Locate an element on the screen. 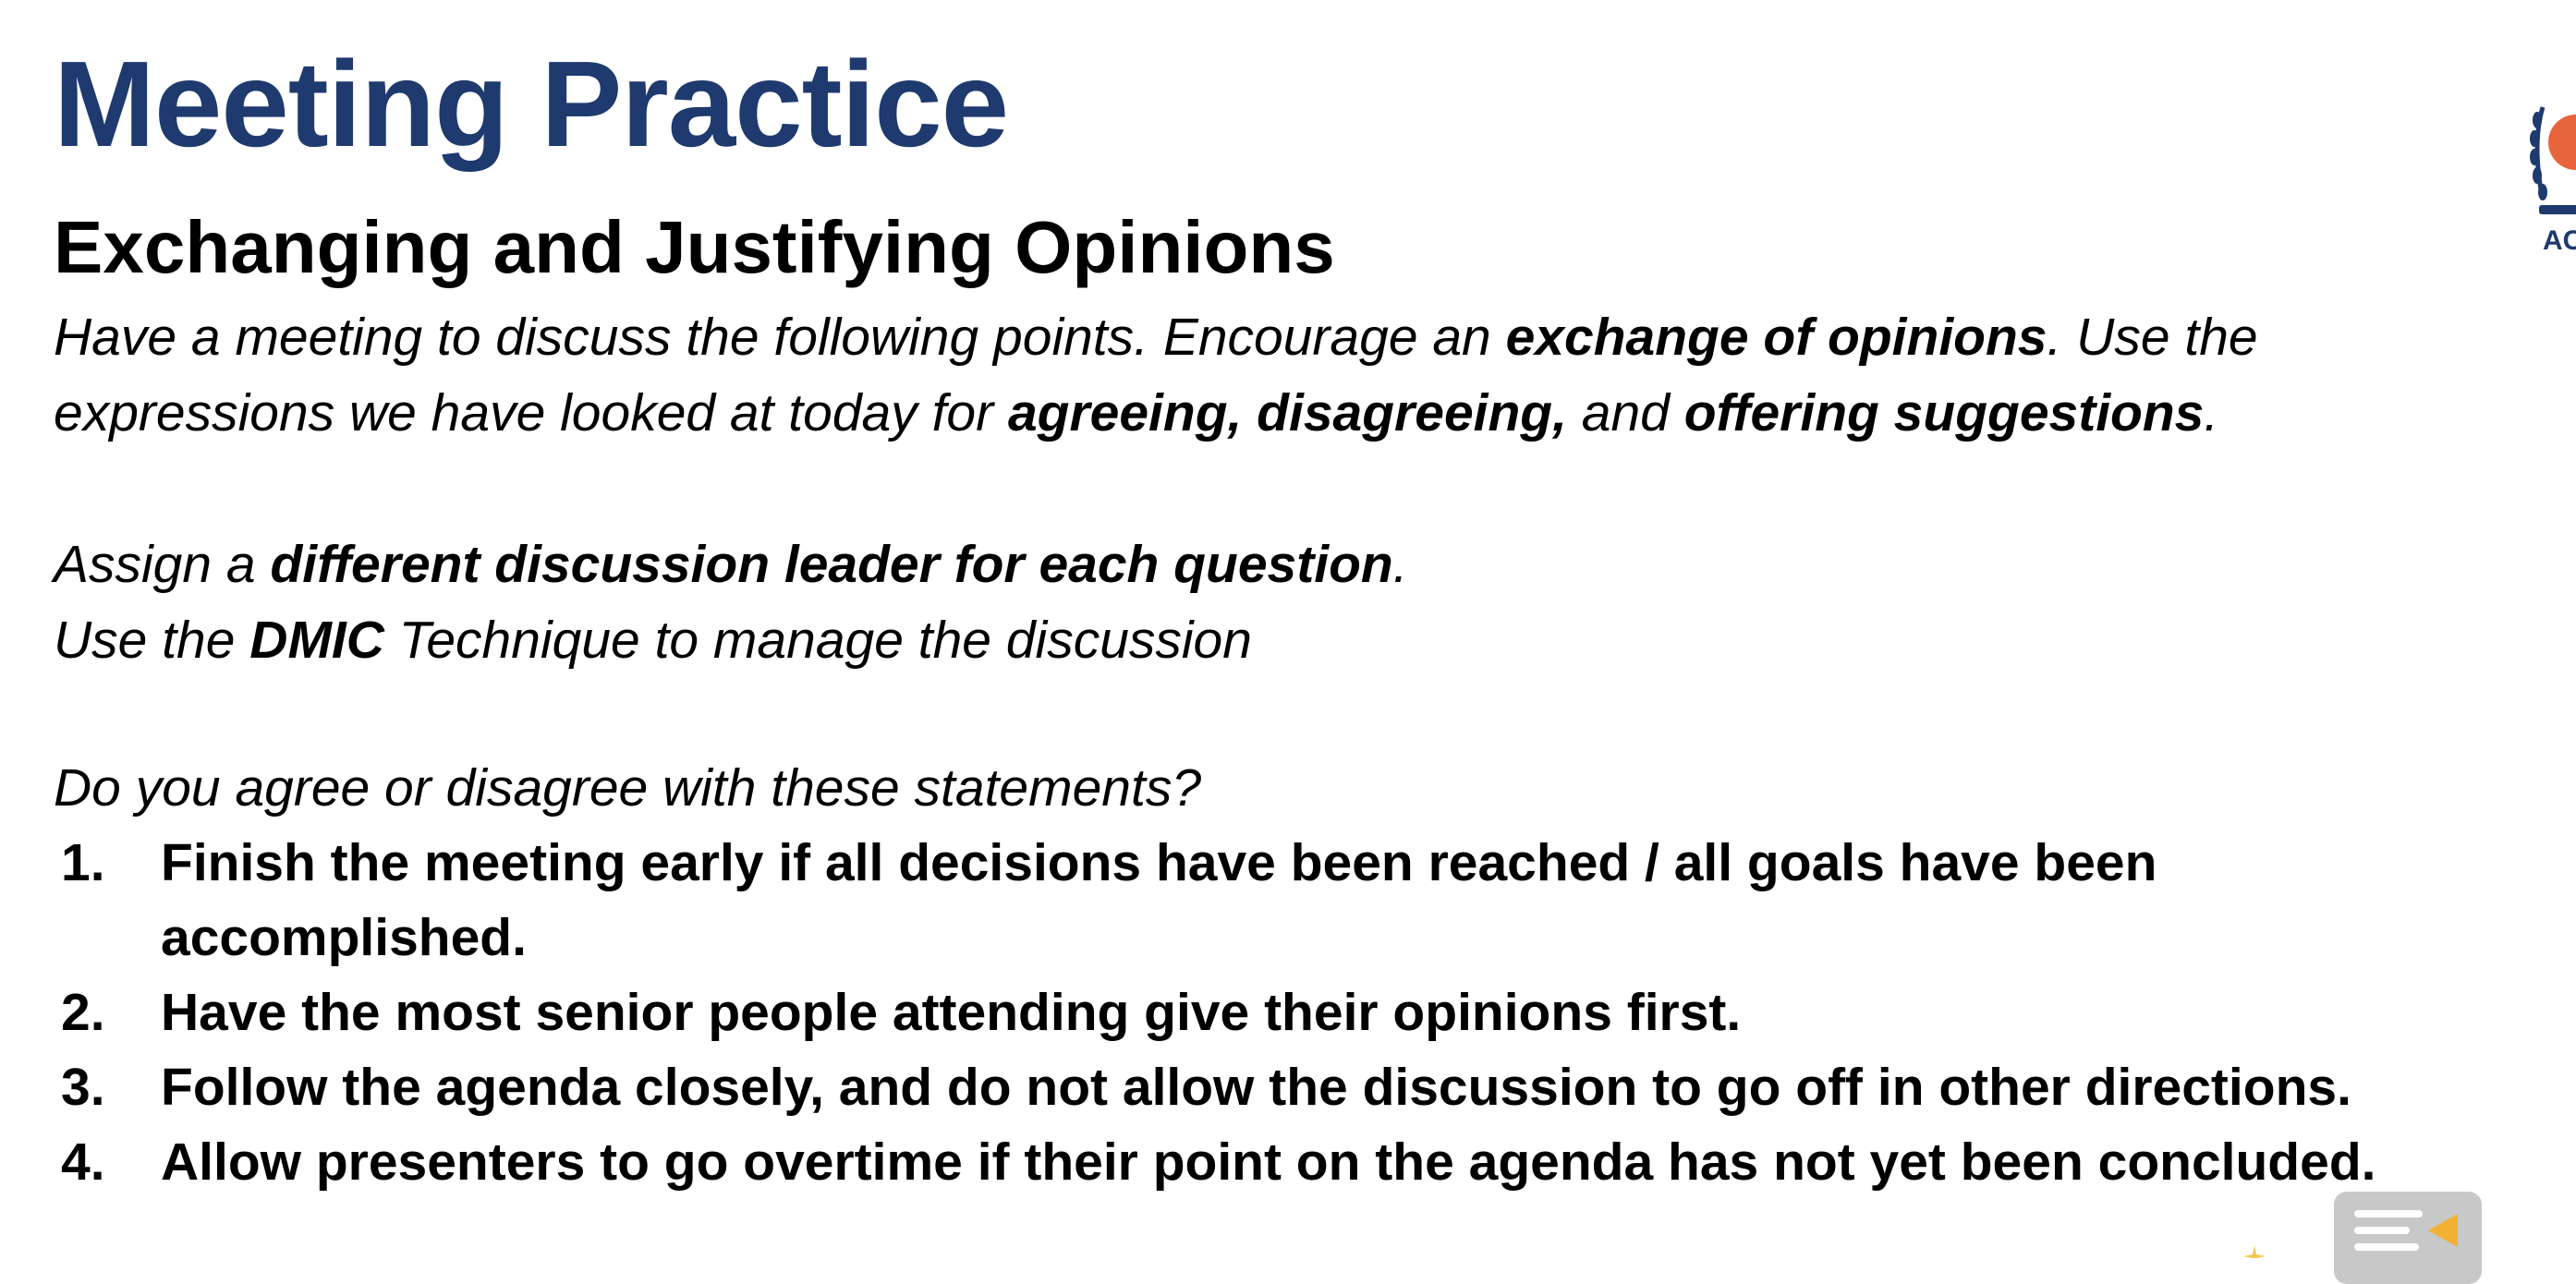 This screenshot has height=1284, width=2576. slide-subtitle: Exchanging and Justifying Opinions is located at coordinates (694, 247).